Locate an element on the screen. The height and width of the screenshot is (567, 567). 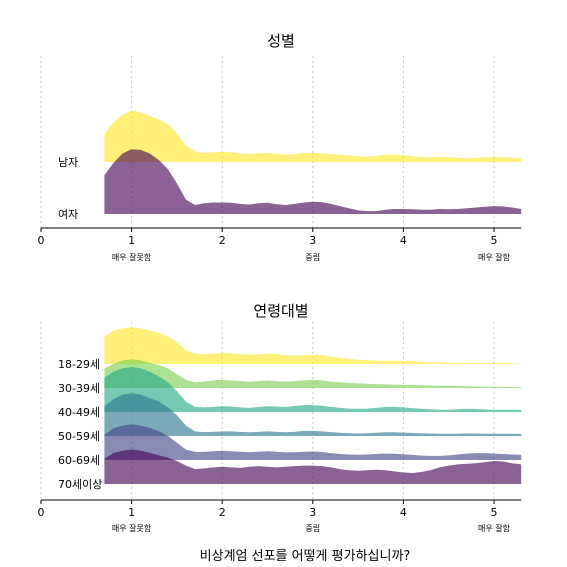
row-label-남자: 남자 is located at coordinates (68, 162).